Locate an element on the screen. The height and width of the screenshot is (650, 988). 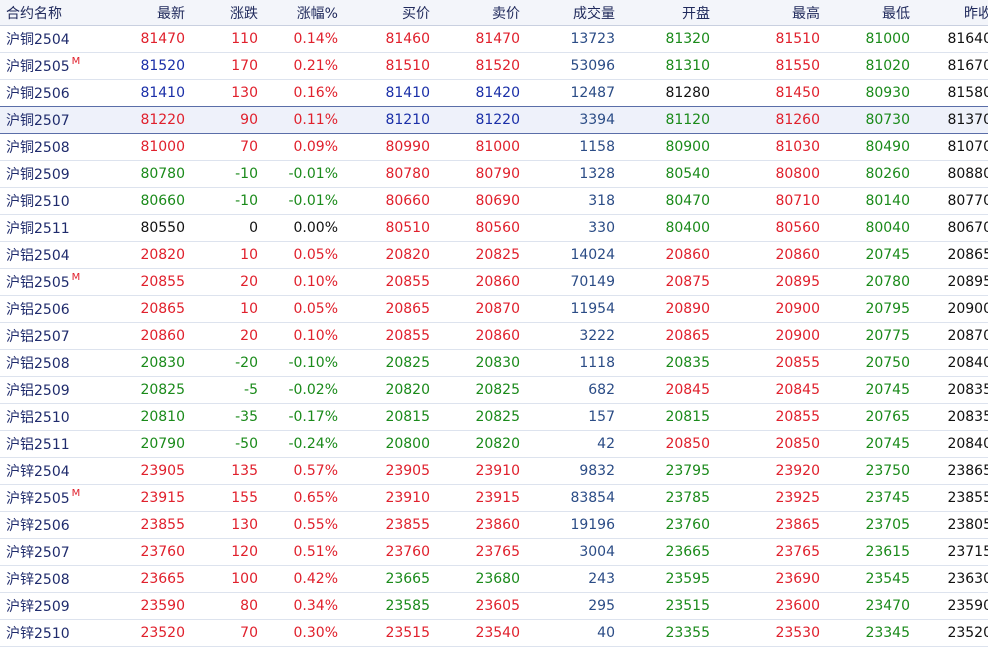
cell-prev-close: 20900 is located at coordinates (952, 309).